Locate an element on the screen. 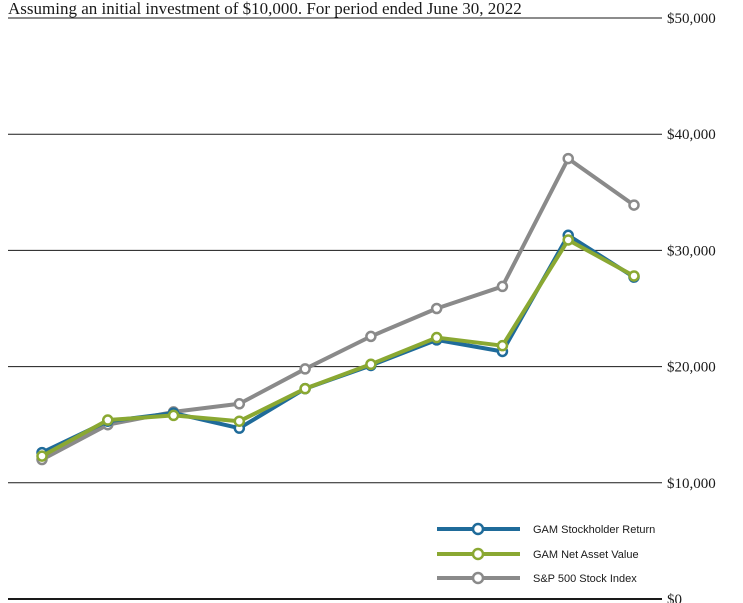 This screenshot has height=603, width=743. legend-item: GAM Net Asset Value is located at coordinates (538, 554).